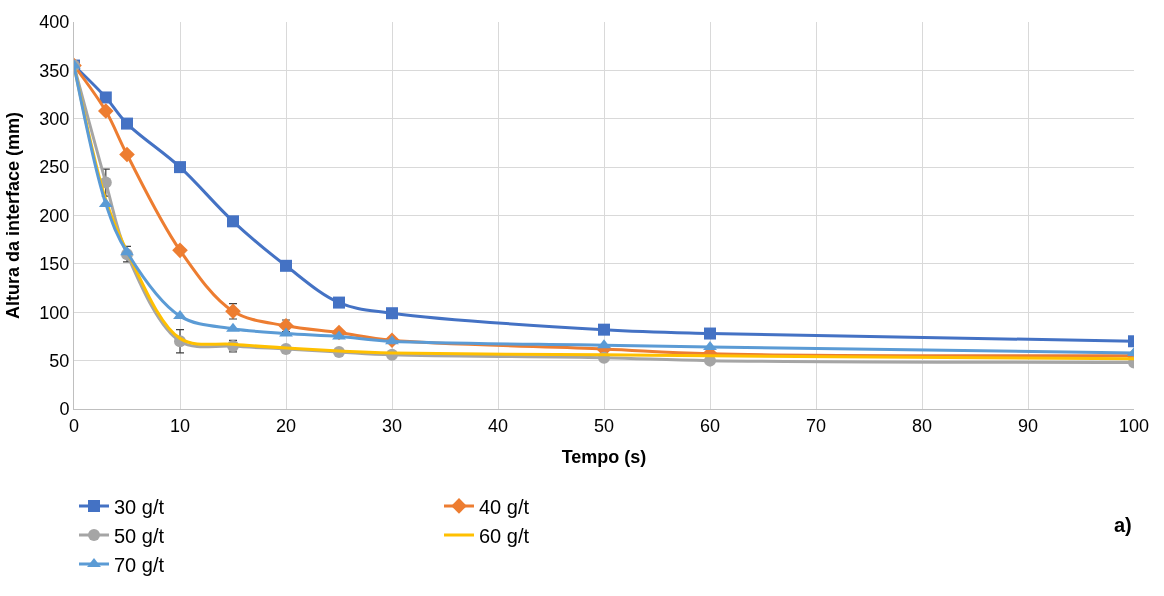 The width and height of the screenshot is (1164, 596). What do you see at coordinates (498, 425) in the screenshot?
I see `x-tick-label: 40` at bounding box center [498, 425].